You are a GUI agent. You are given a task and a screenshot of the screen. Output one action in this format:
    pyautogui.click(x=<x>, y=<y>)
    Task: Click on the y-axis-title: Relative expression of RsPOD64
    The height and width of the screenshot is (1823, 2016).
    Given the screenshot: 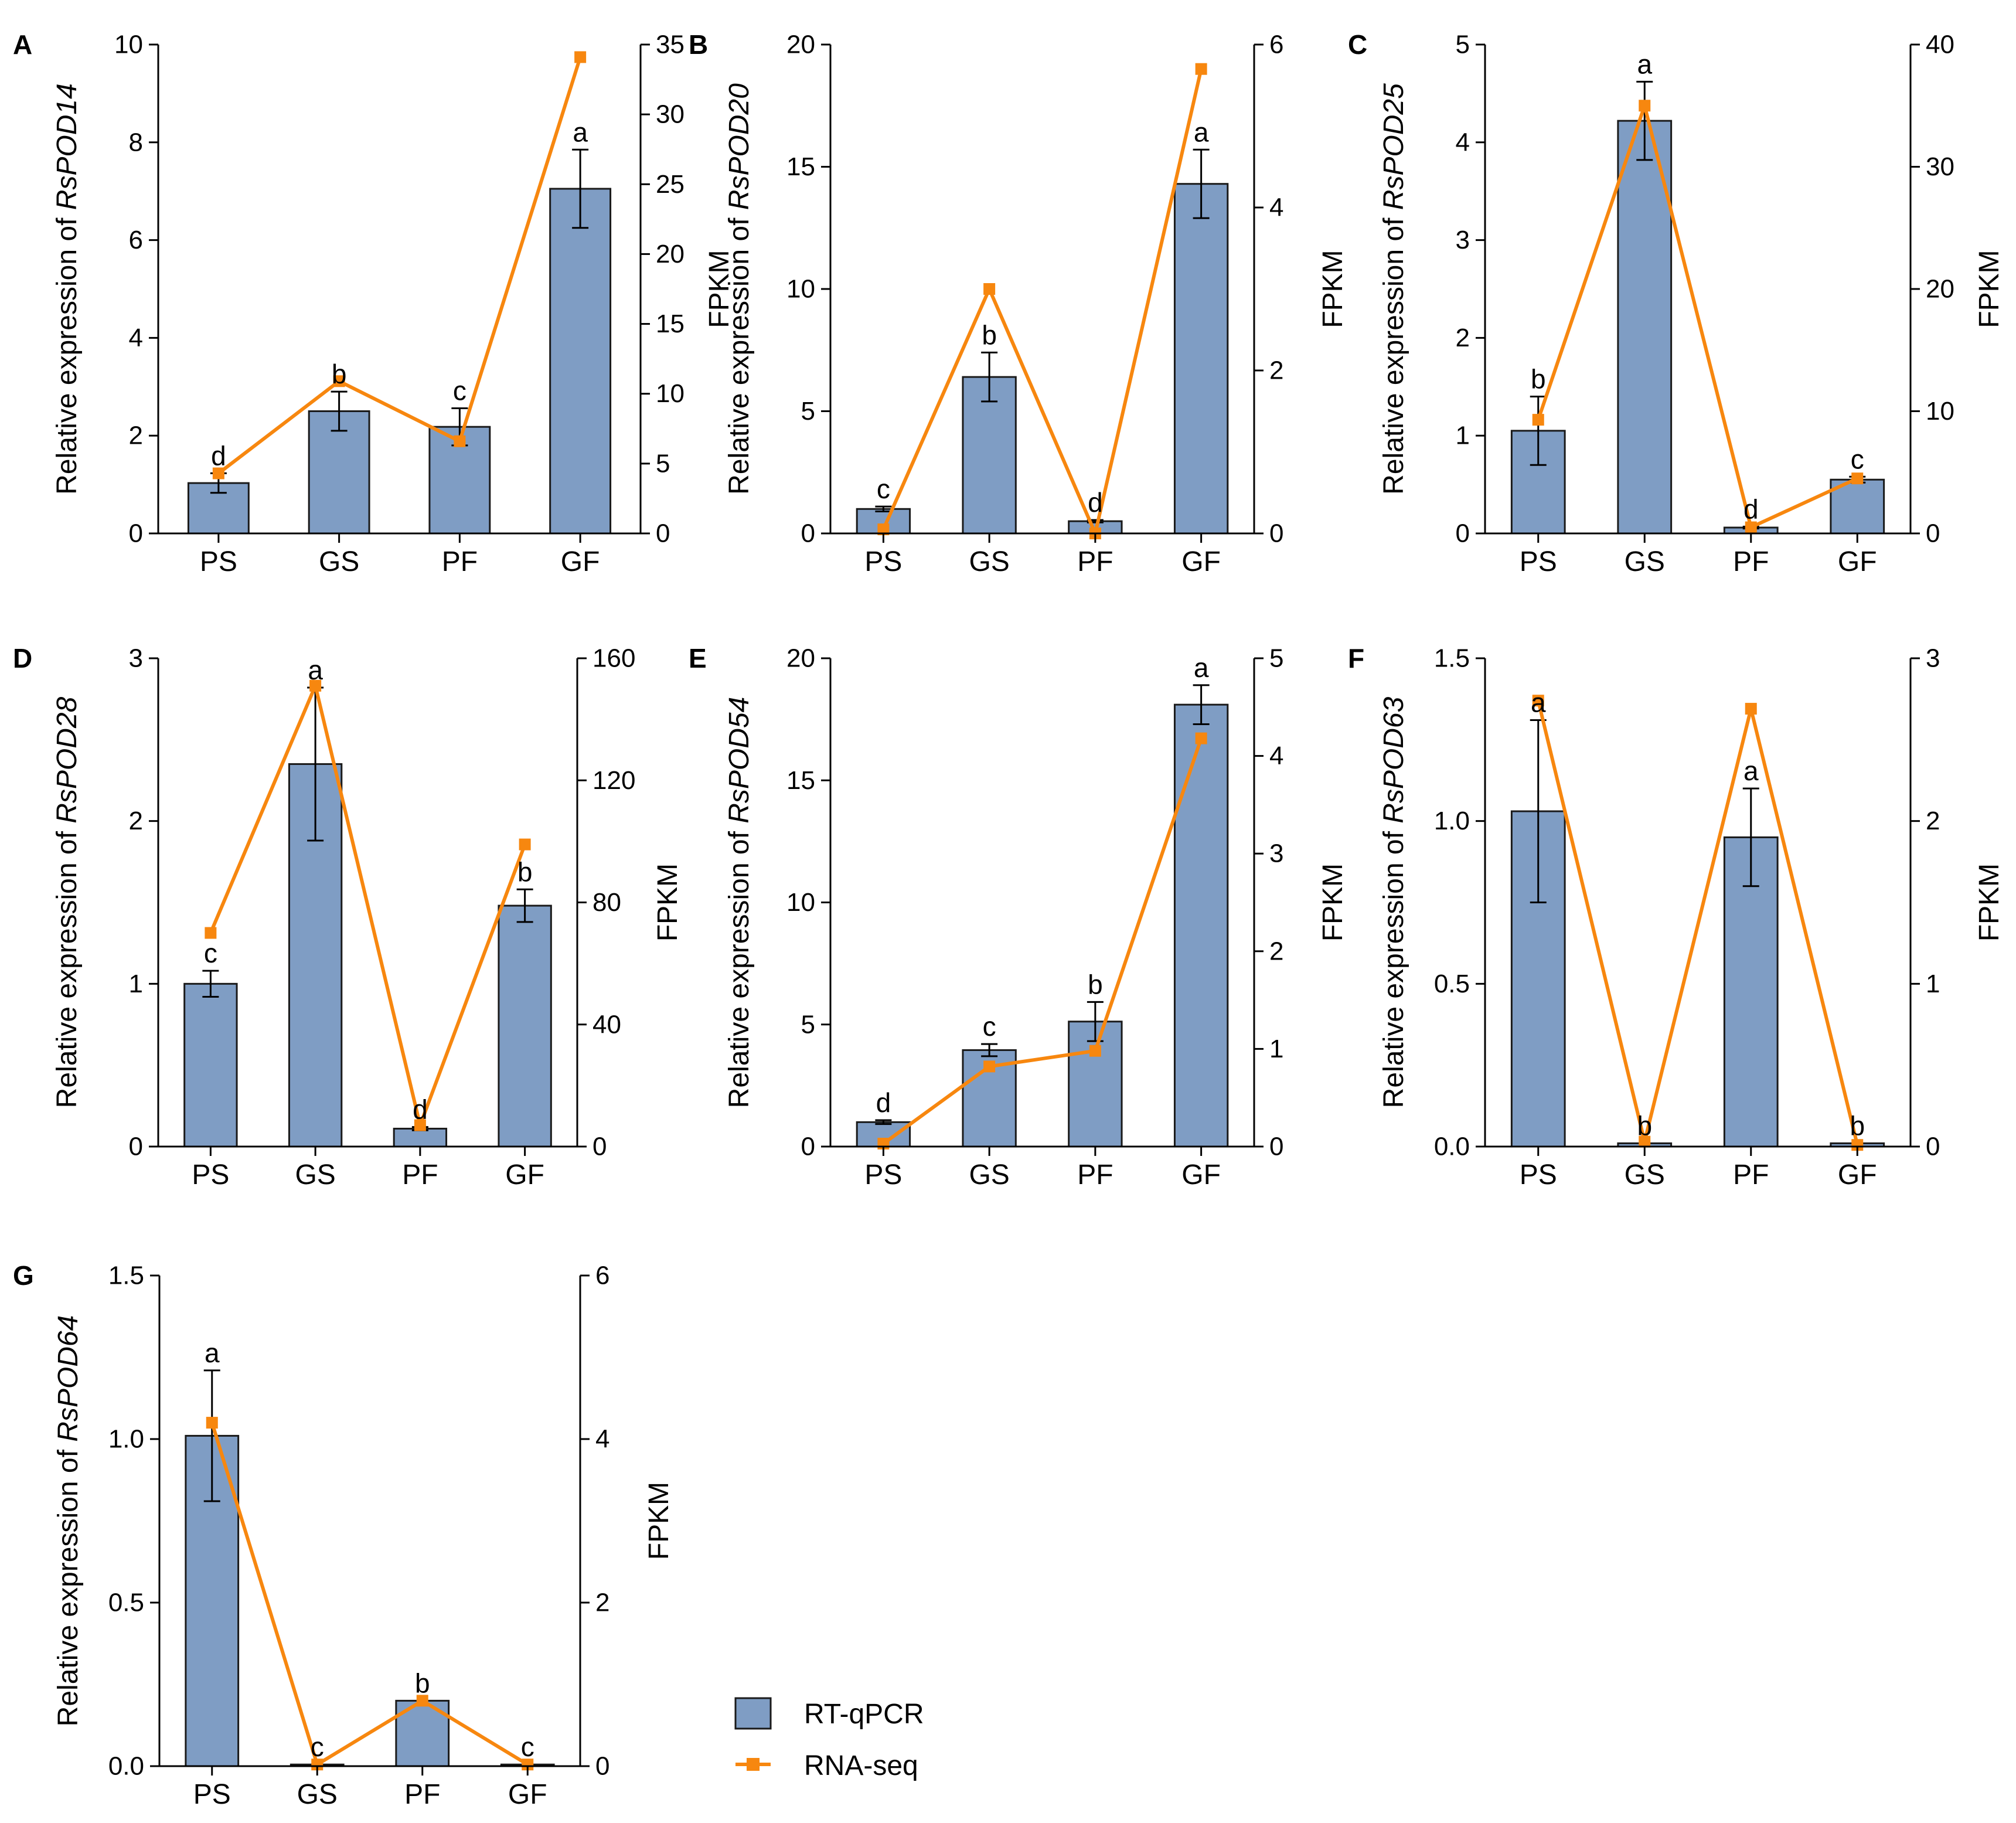 What is the action you would take?
    pyautogui.click(x=68, y=1521)
    